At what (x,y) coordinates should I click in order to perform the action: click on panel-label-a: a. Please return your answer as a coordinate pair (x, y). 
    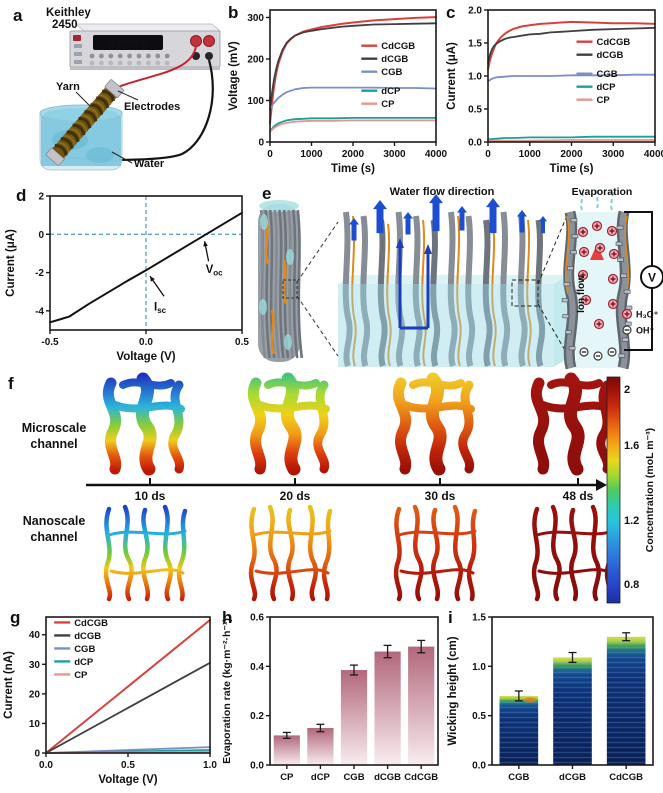
    Looking at the image, I should click on (18, 15).